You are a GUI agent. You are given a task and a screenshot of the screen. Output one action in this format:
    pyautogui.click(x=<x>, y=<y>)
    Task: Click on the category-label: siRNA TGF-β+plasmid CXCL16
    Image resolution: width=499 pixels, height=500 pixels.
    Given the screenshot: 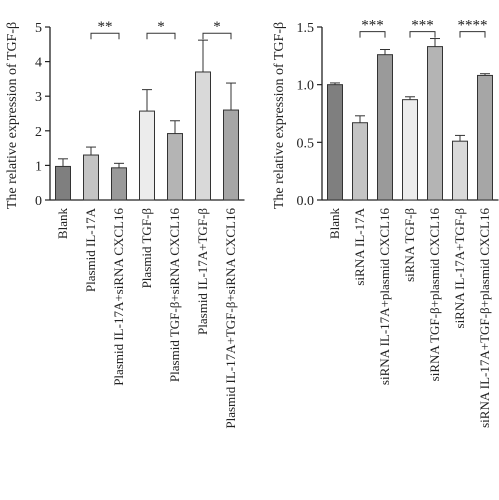 What is the action you would take?
    pyautogui.click(x=434, y=295)
    